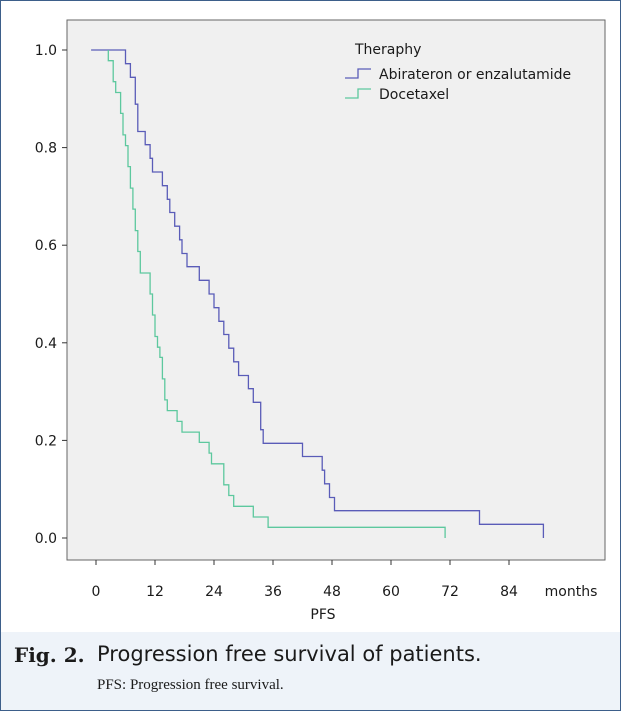  Describe the element at coordinates (391, 592) in the screenshot. I see `x-tick-label: 60` at that location.